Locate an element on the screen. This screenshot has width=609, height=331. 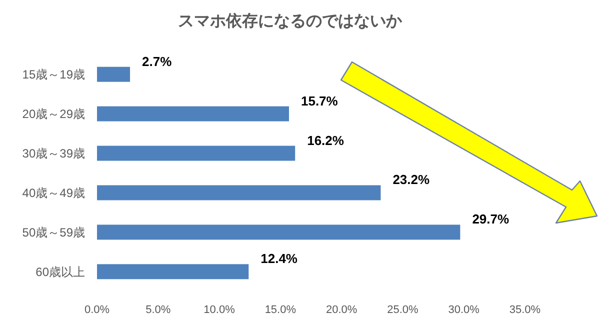
x-tick-label: 20.0% is located at coordinates (342, 310).